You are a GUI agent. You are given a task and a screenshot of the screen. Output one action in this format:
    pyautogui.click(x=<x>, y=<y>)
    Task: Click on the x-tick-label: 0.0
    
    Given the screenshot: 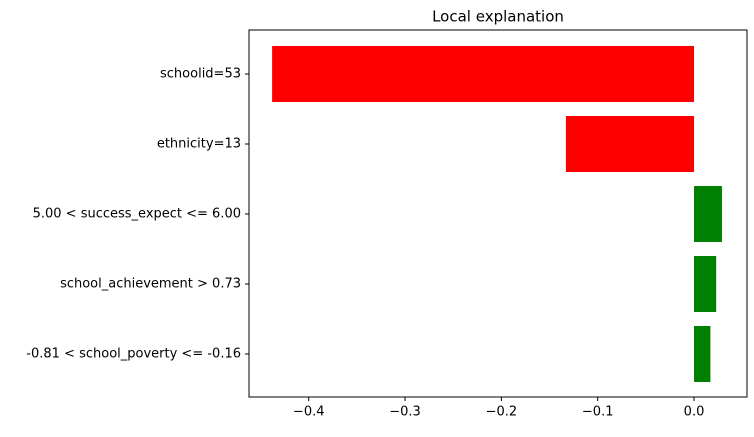 What is the action you would take?
    pyautogui.click(x=694, y=412)
    